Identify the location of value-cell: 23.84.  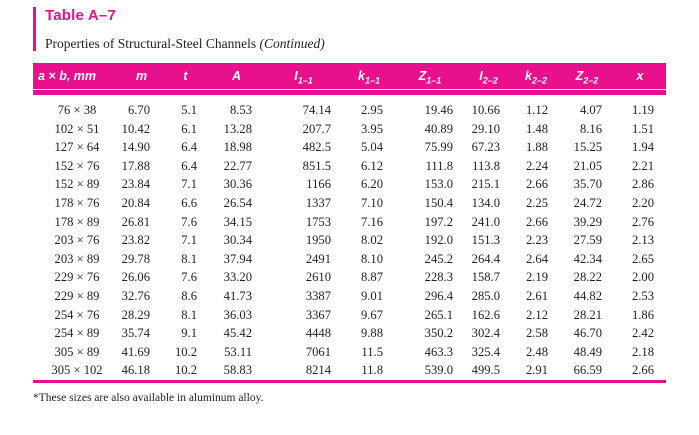
(135, 184).